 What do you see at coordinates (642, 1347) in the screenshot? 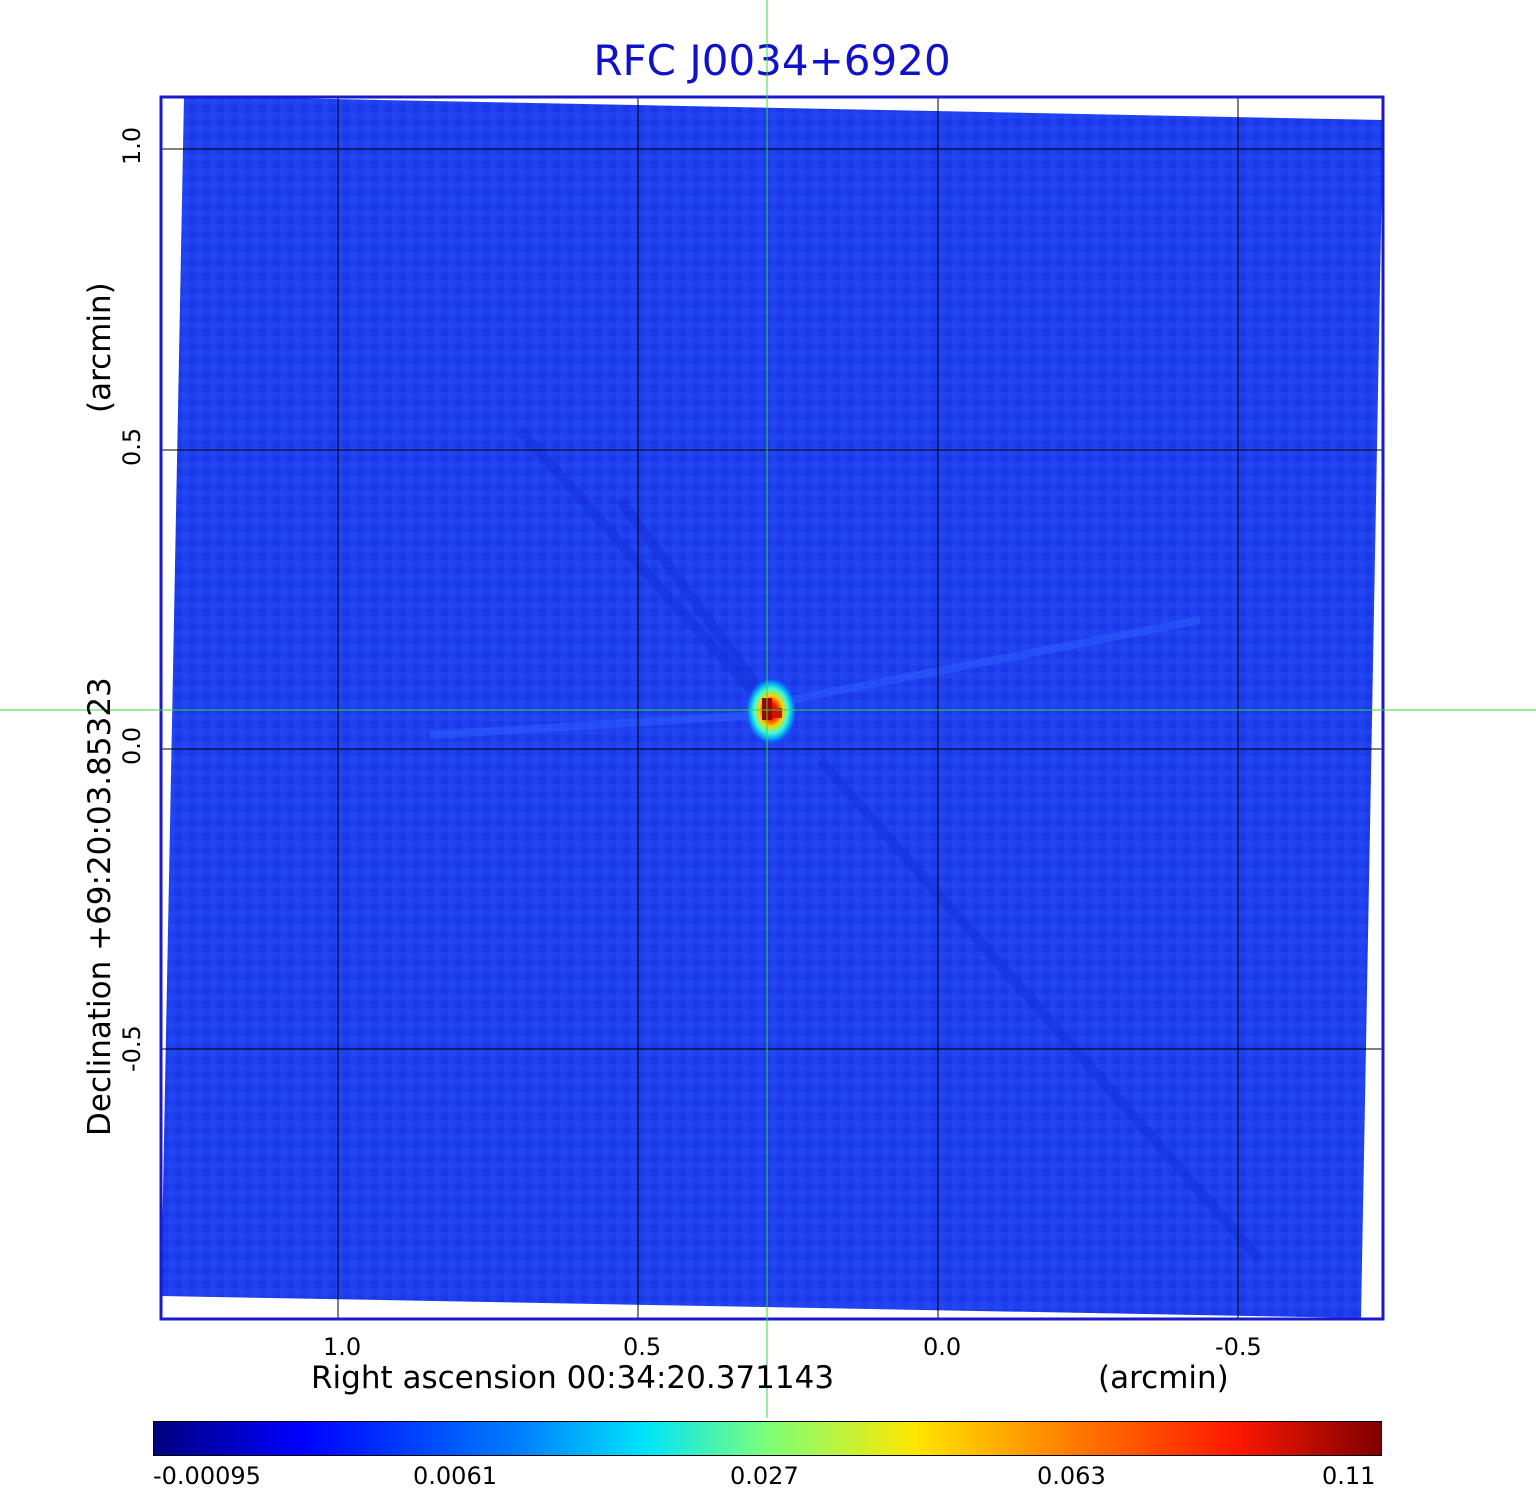
I see `x-tick-label: 0.5` at bounding box center [642, 1347].